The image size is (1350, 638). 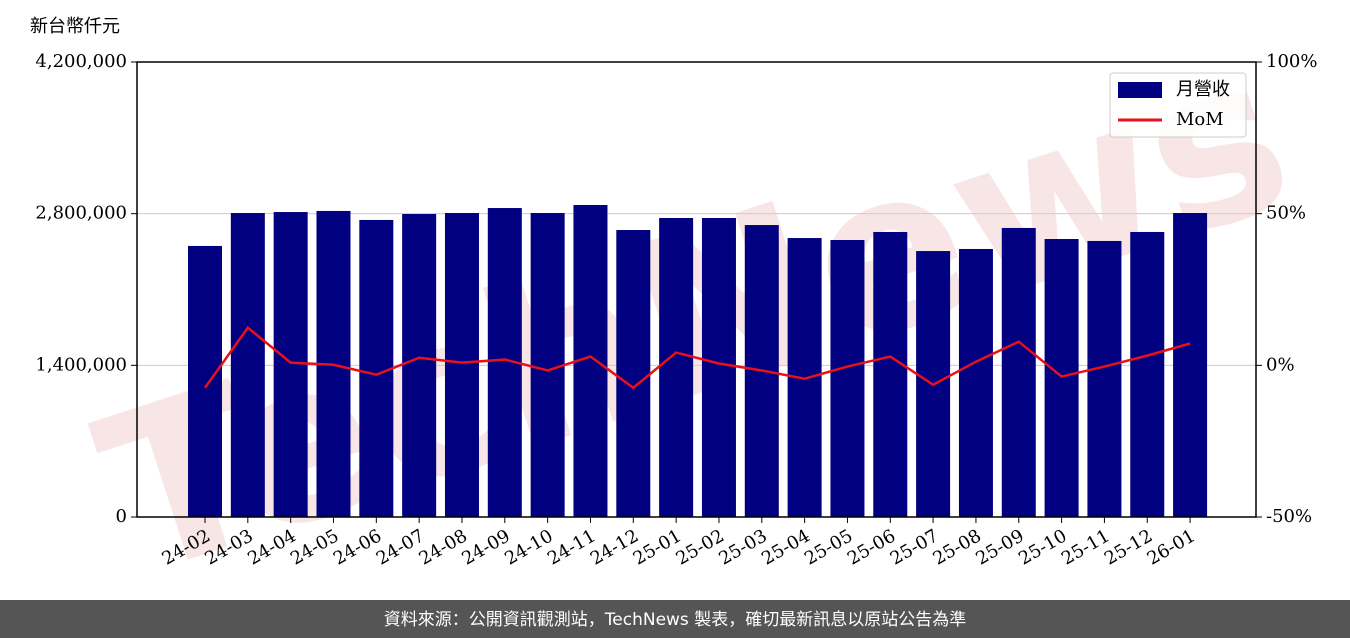 I want to click on x-tick-label: 25-06, so click(x=871, y=547).